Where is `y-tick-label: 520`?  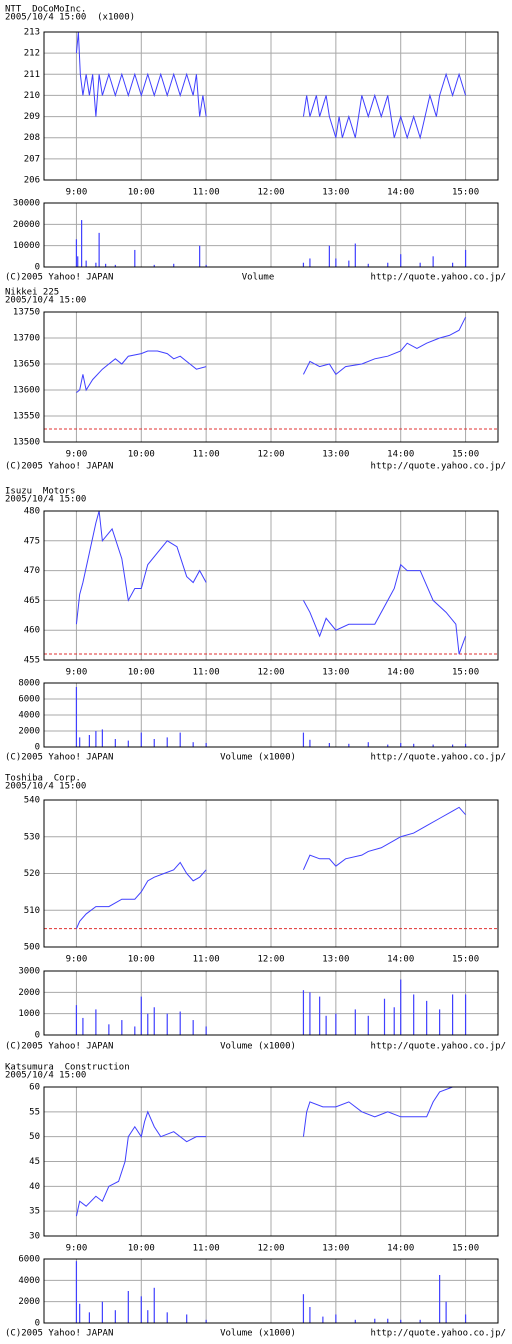
y-tick-label: 520 is located at coordinates (32, 874).